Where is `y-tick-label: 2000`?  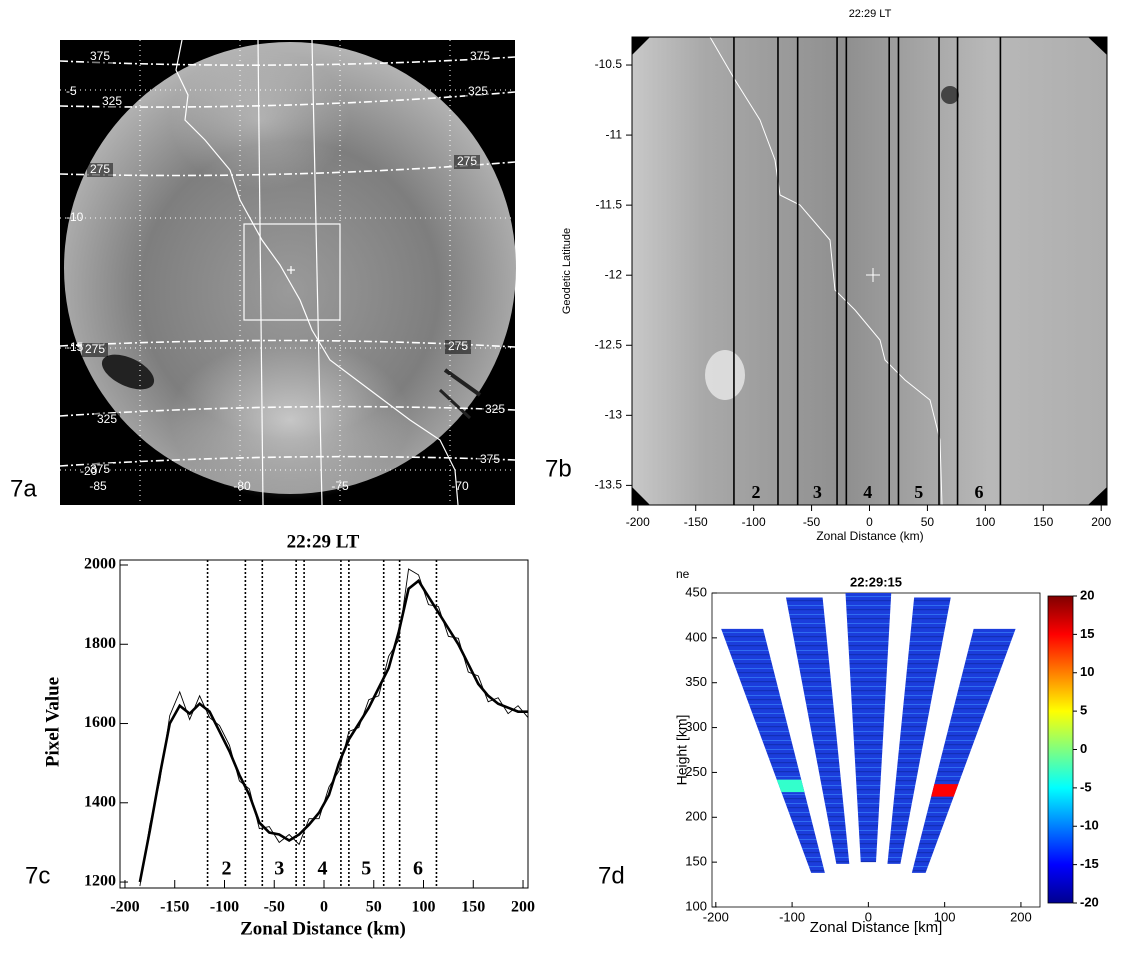
y-tick-label: 2000 is located at coordinates (100, 564).